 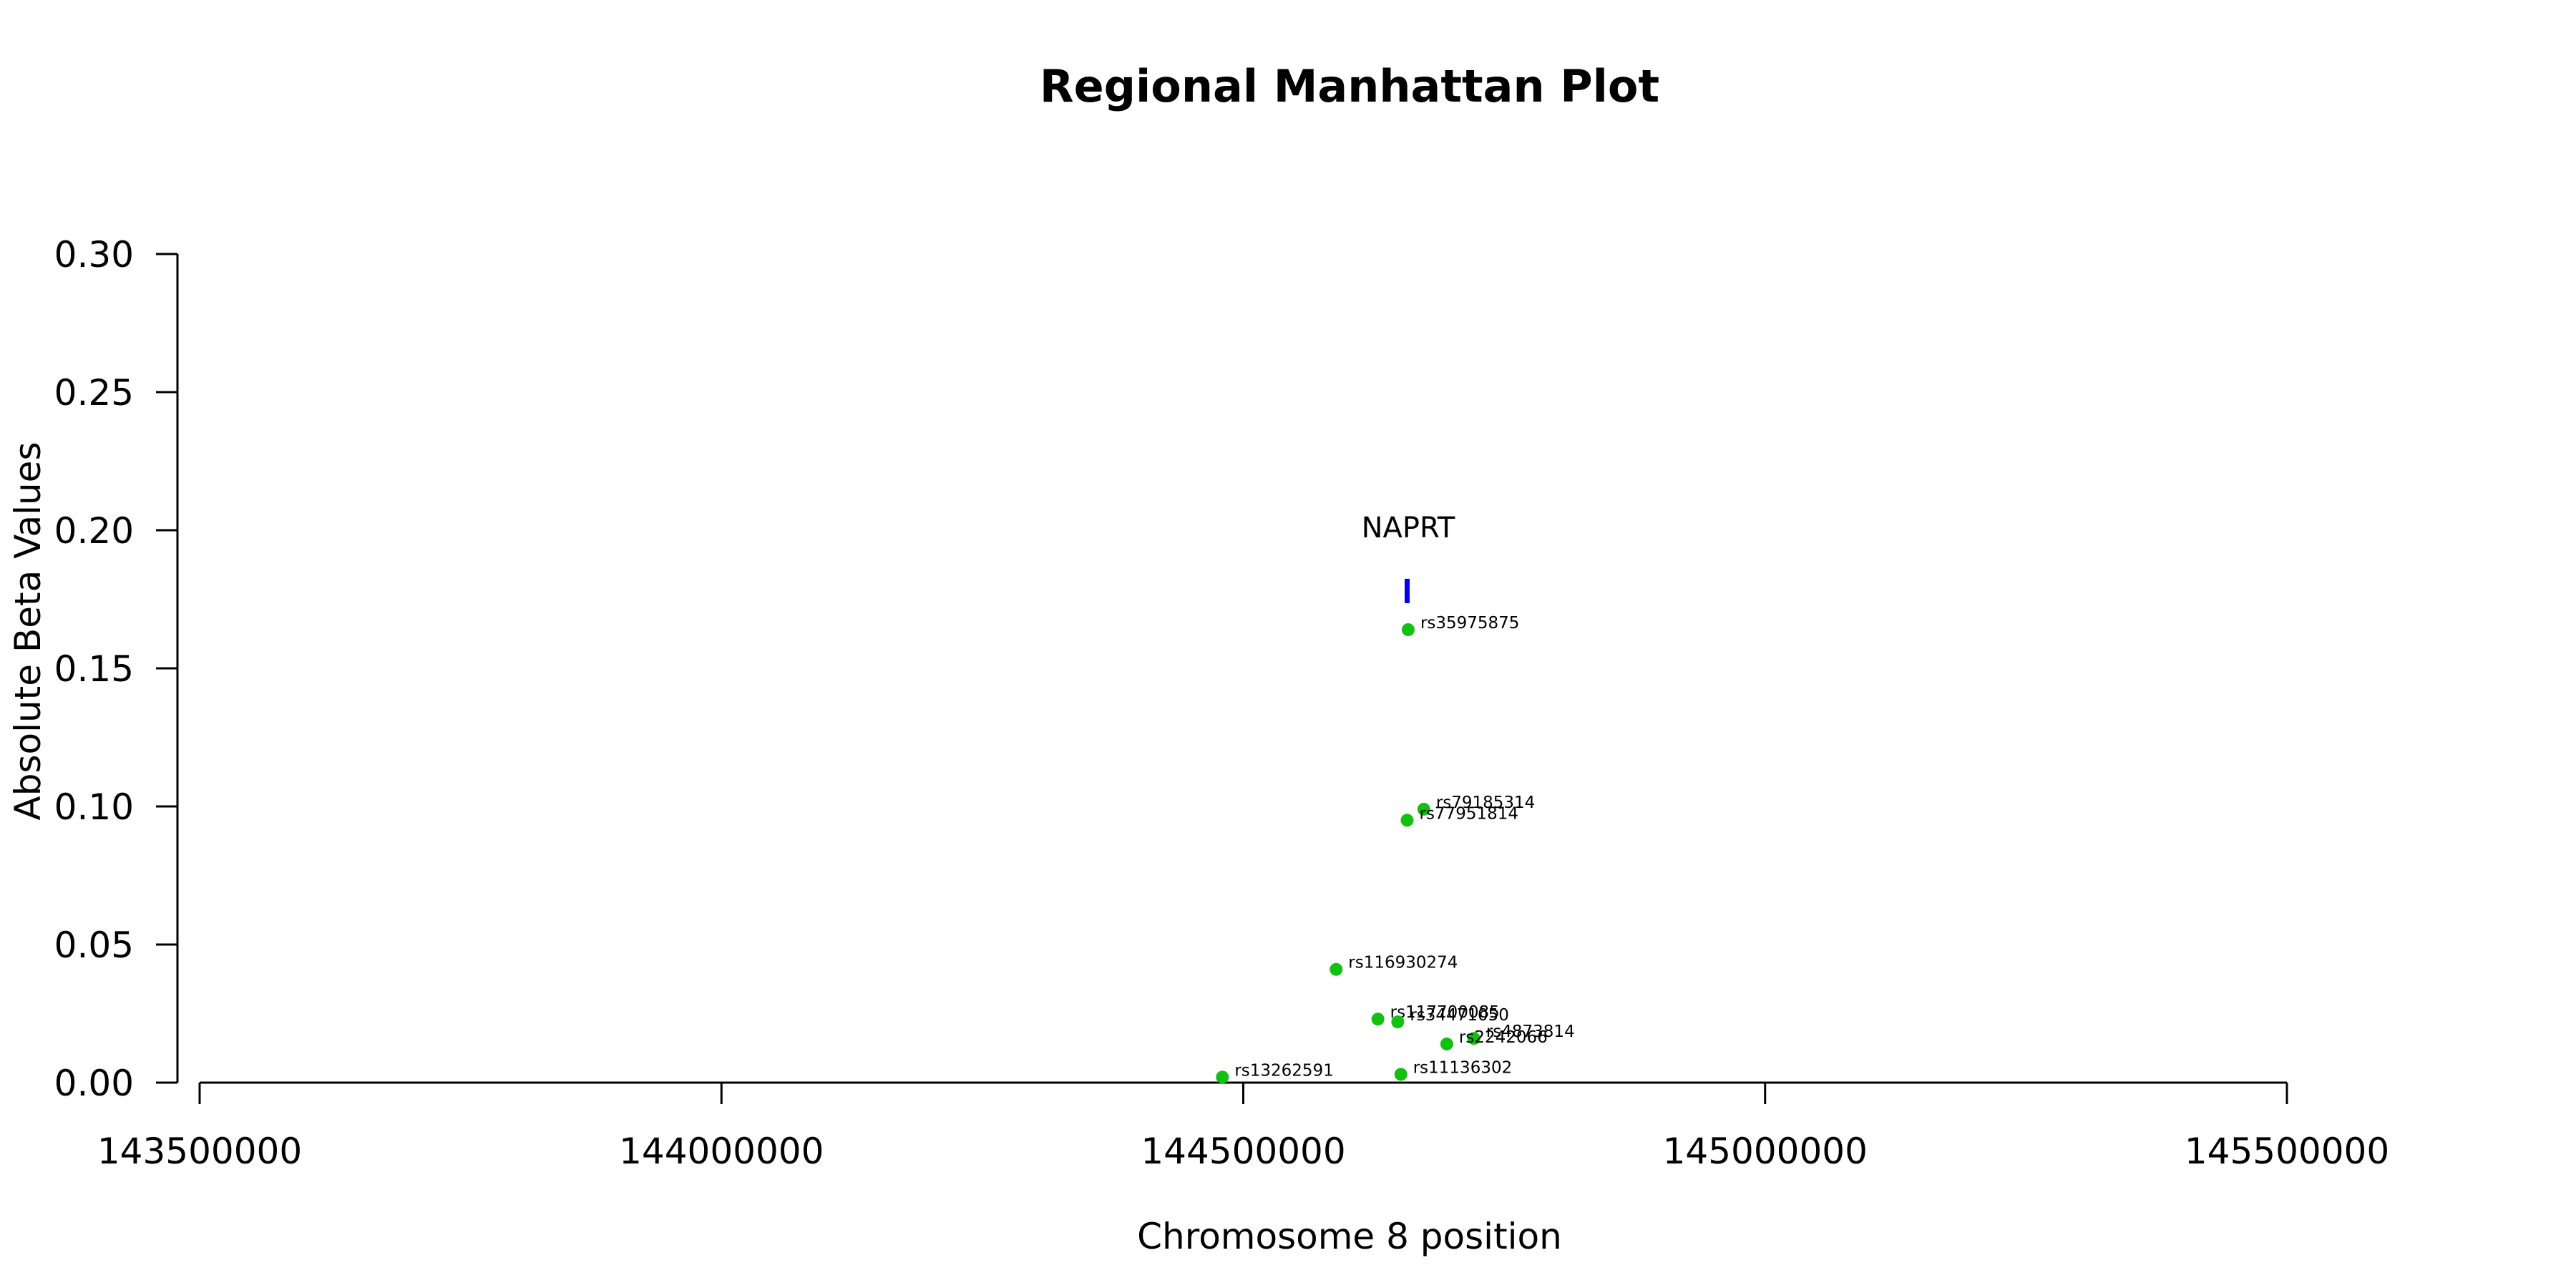 I want to click on x-tick-label: 144500000, so click(x=1243, y=1151).